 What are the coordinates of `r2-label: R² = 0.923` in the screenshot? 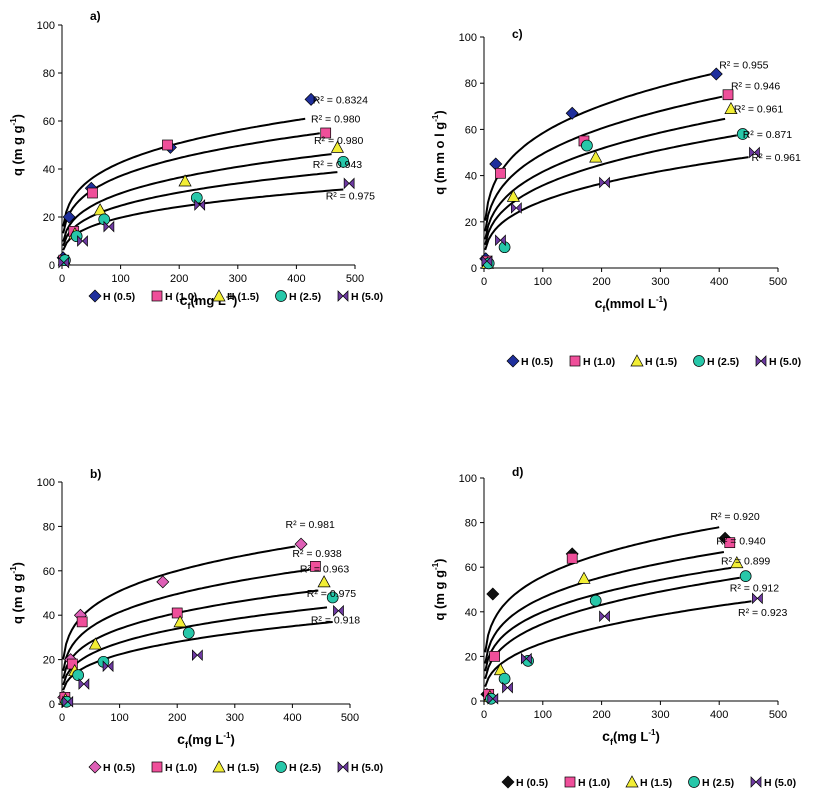 It's located at (762, 613).